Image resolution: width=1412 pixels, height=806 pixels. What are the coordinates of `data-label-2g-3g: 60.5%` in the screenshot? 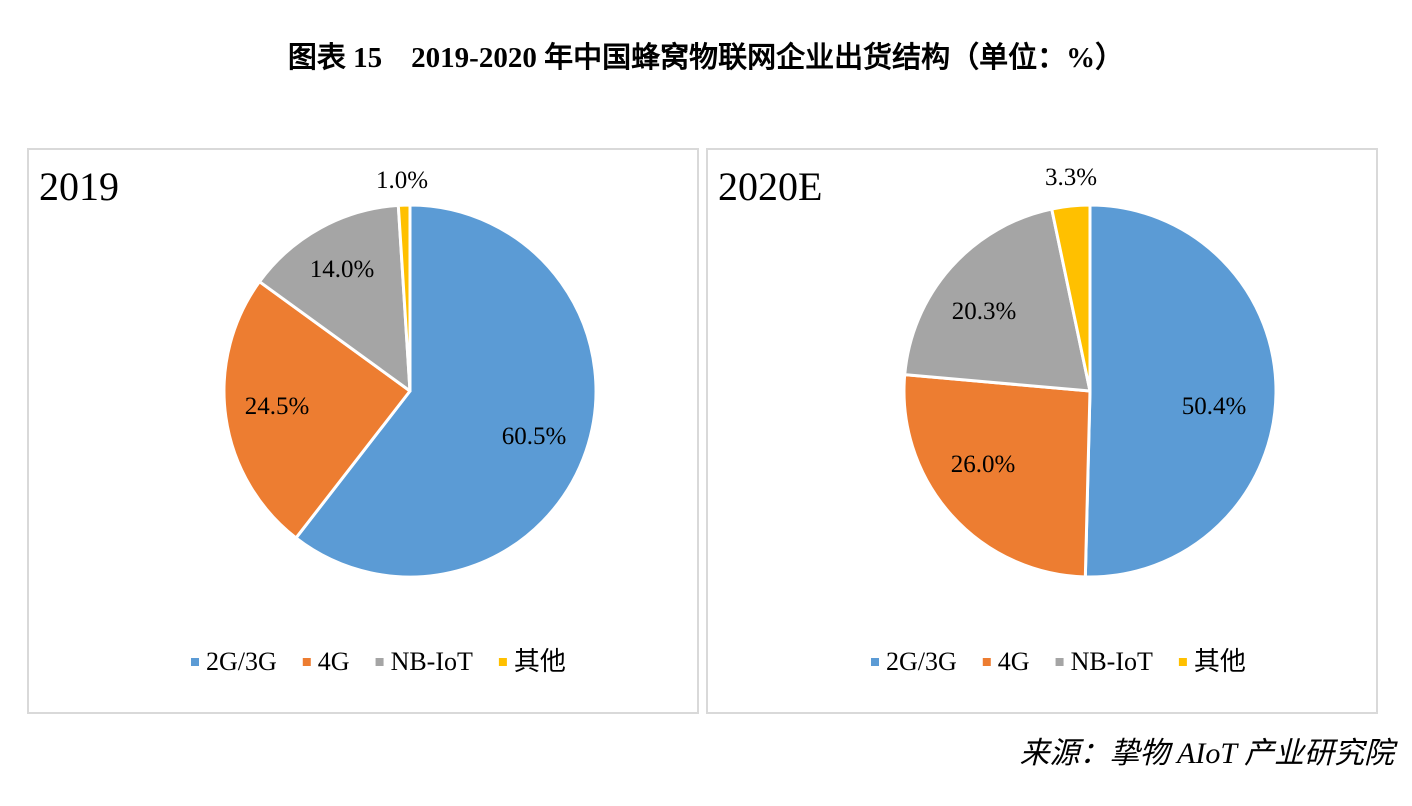 It's located at (534, 436).